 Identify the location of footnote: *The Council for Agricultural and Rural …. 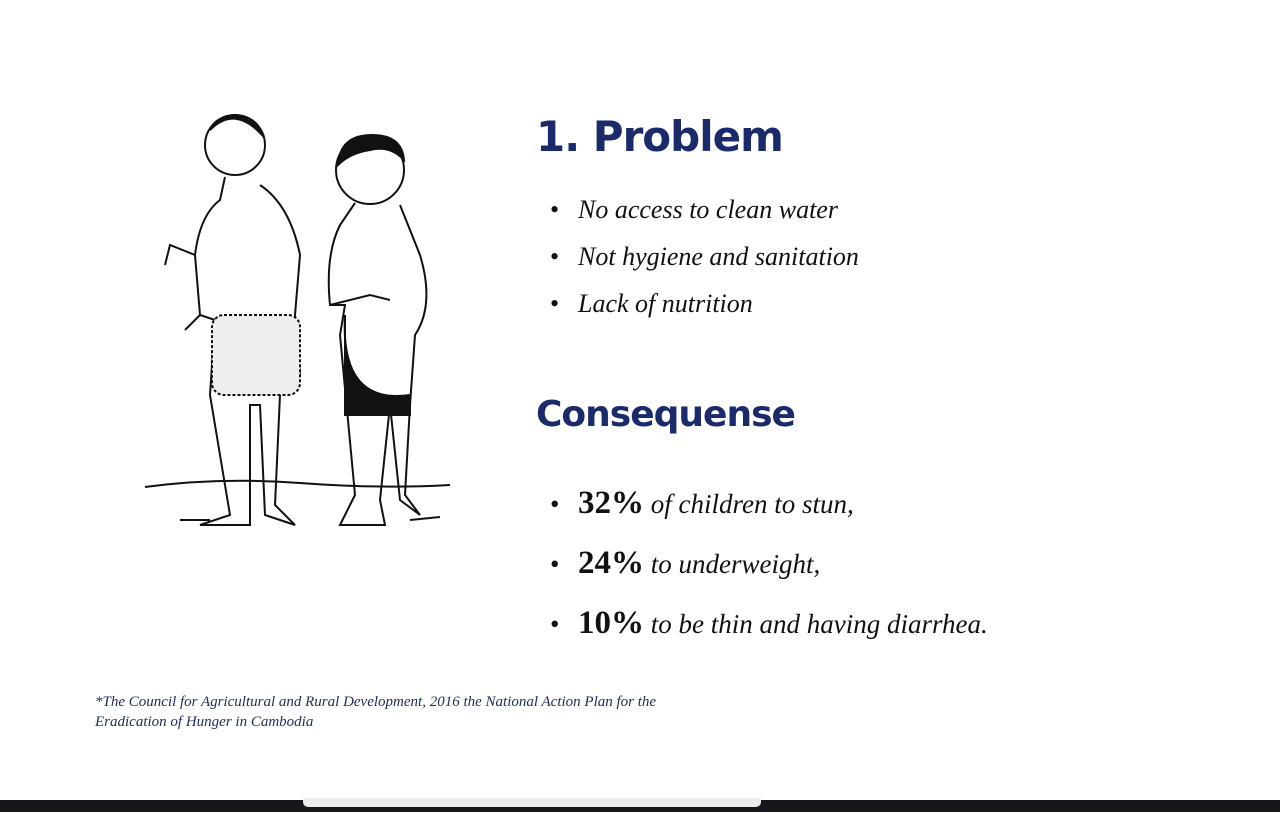
(376, 712).